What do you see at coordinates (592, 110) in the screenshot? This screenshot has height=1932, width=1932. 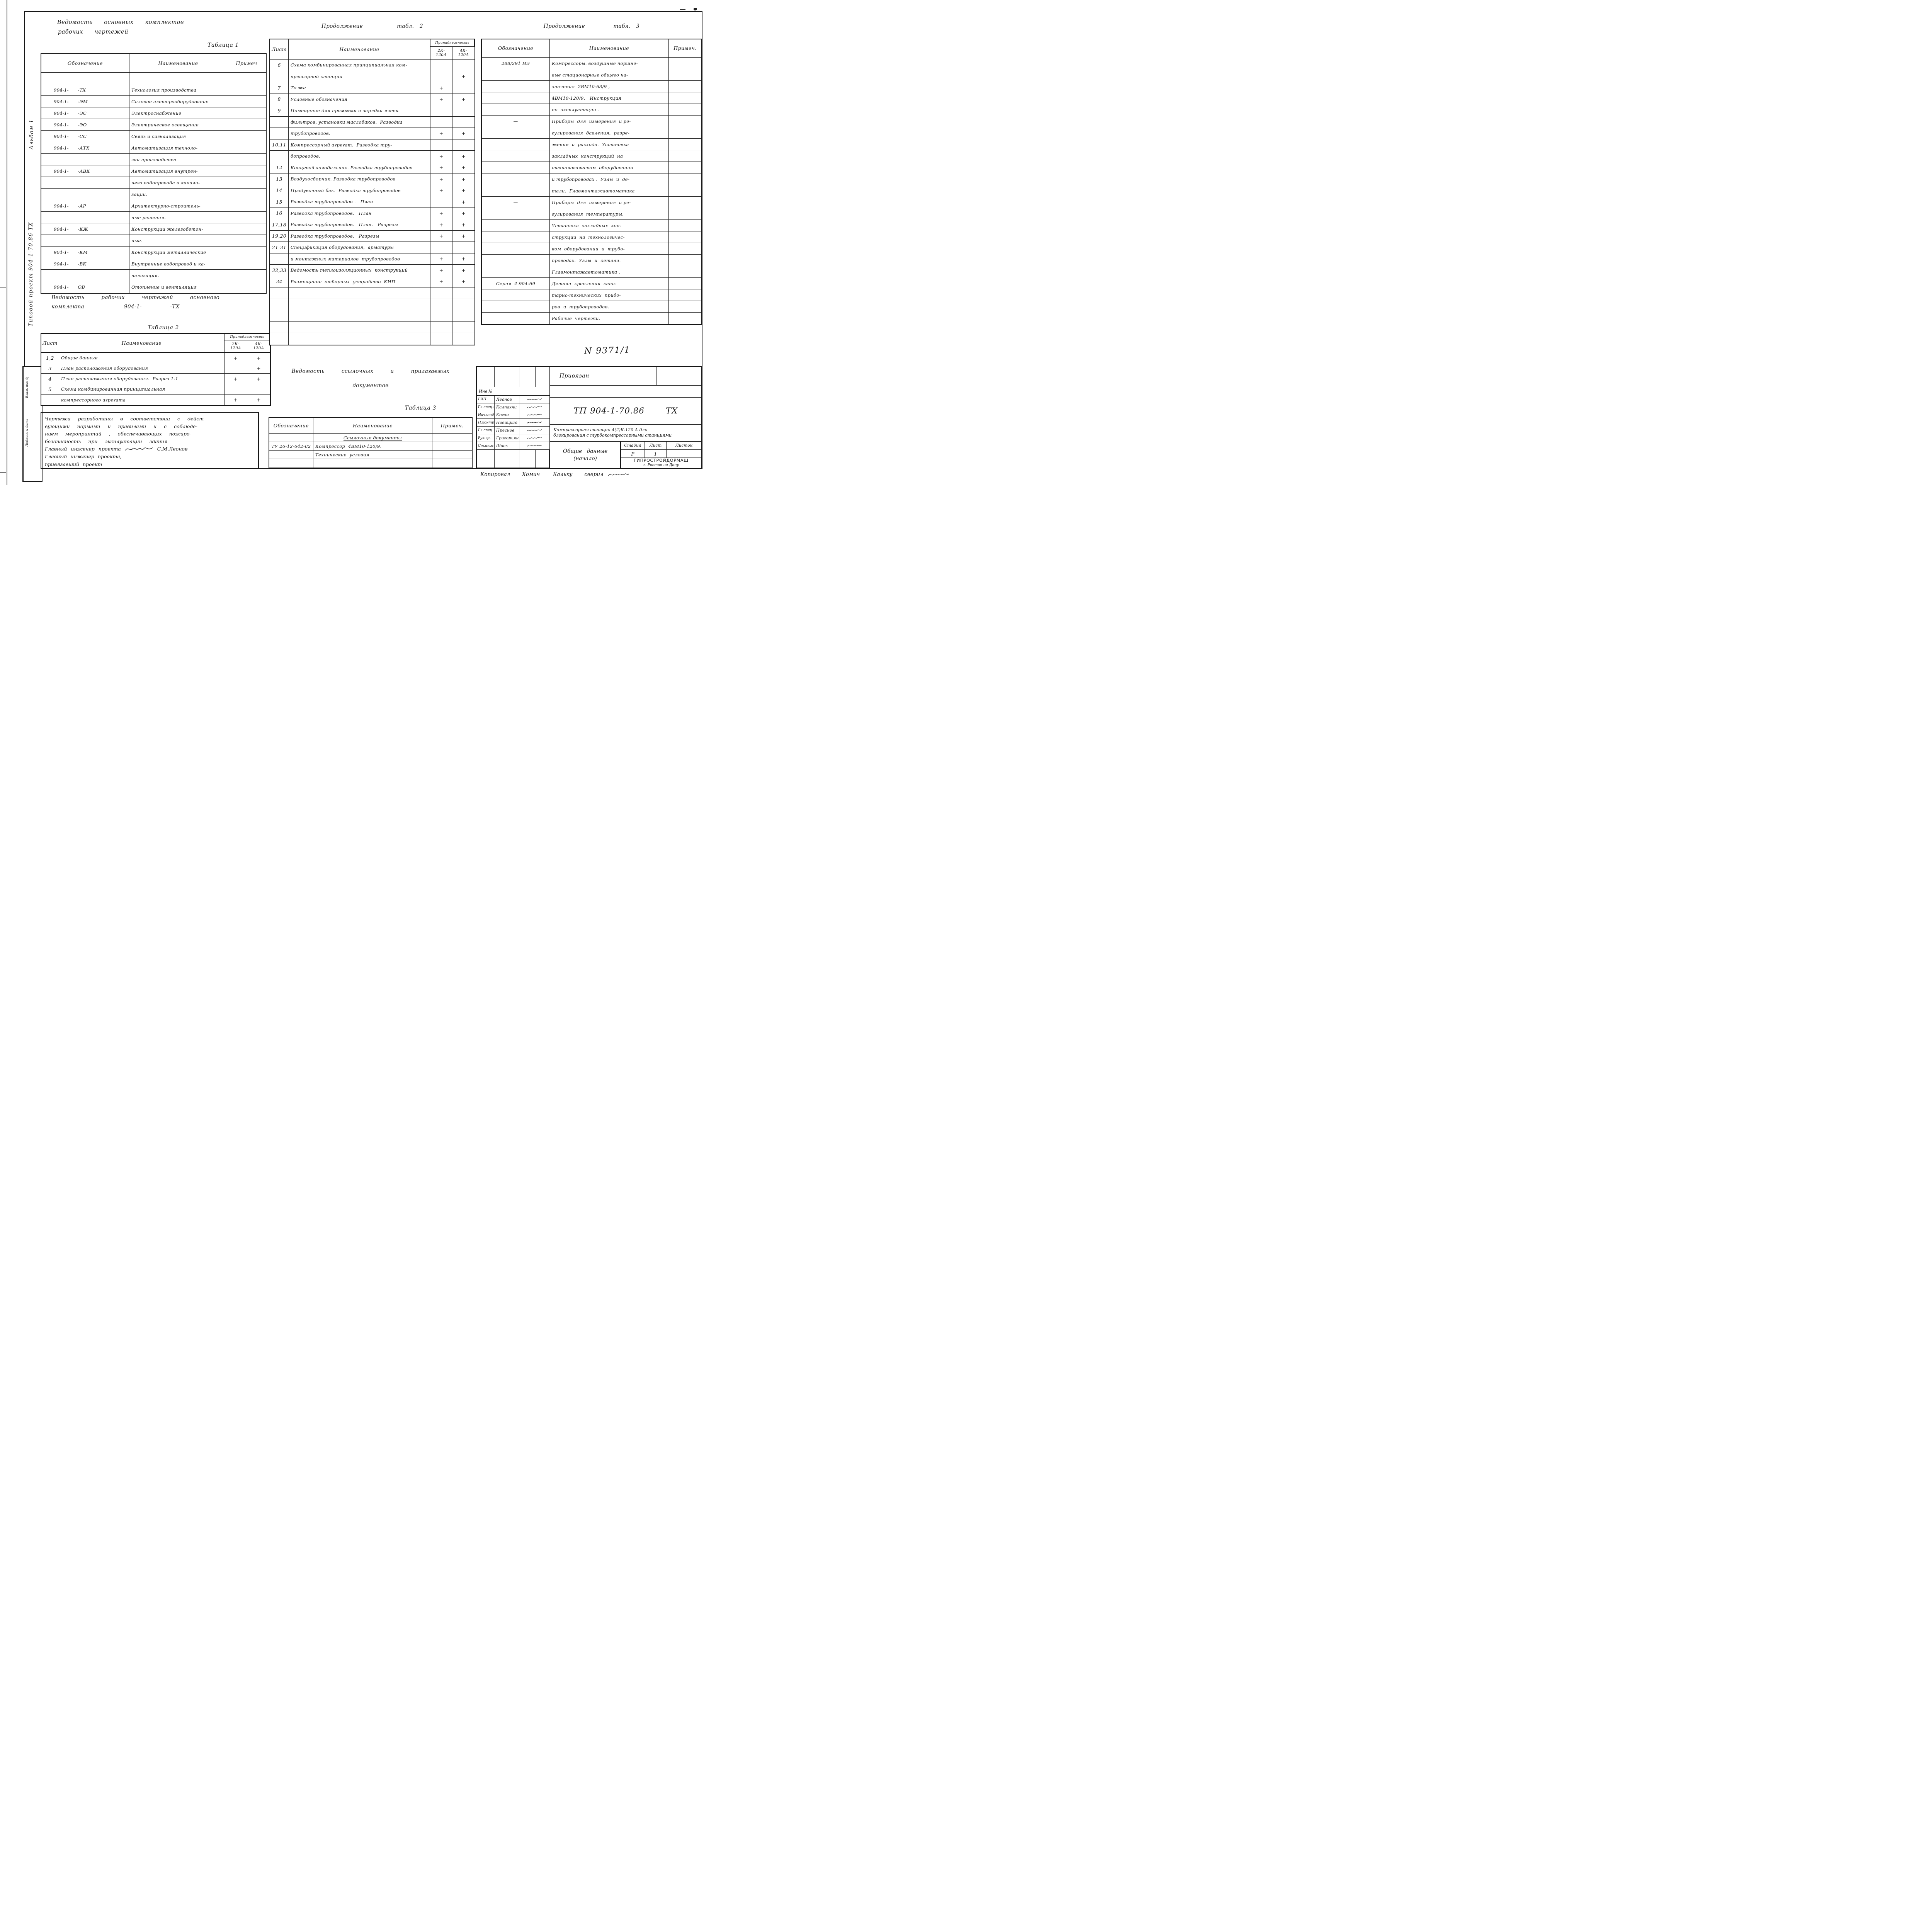 I see `table-row: по эксплуатации .` at bounding box center [592, 110].